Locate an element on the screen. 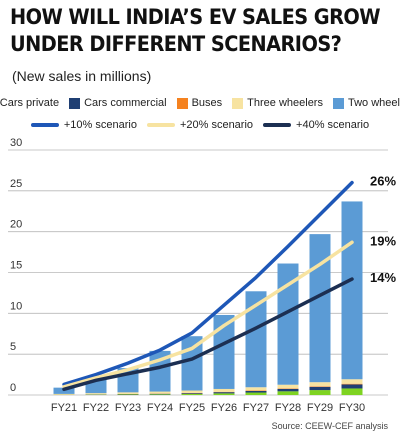 The height and width of the screenshot is (444, 400). legend-item-cars-commercial: Cars commercial is located at coordinates (118, 103).